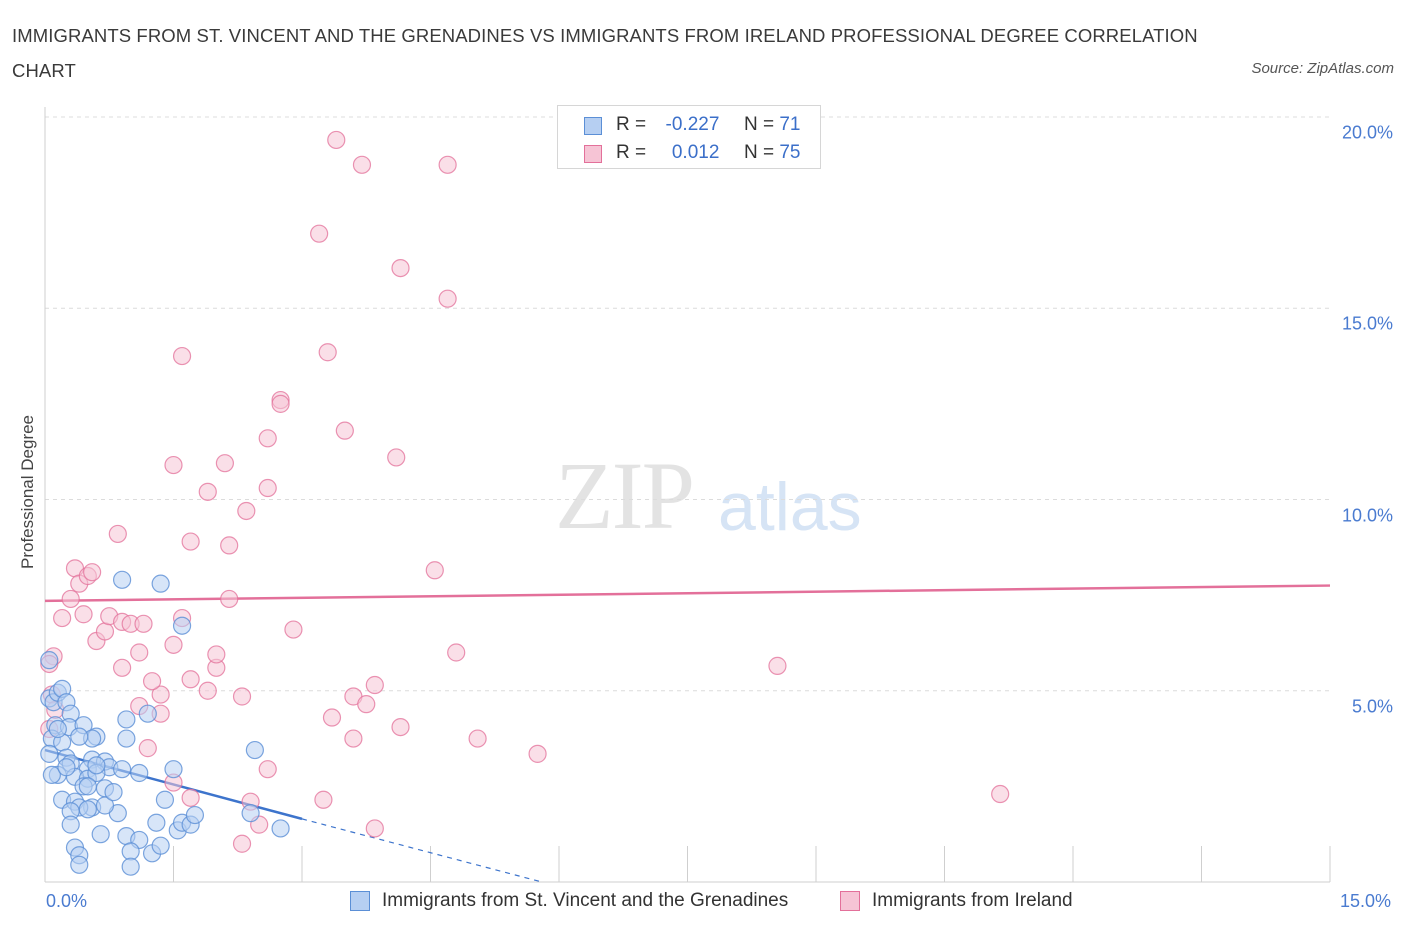 Image resolution: width=1406 pixels, height=930 pixels. Describe the element at coordinates (67, 901) in the screenshot. I see `x-tick-label-min: 0.0%` at that location.